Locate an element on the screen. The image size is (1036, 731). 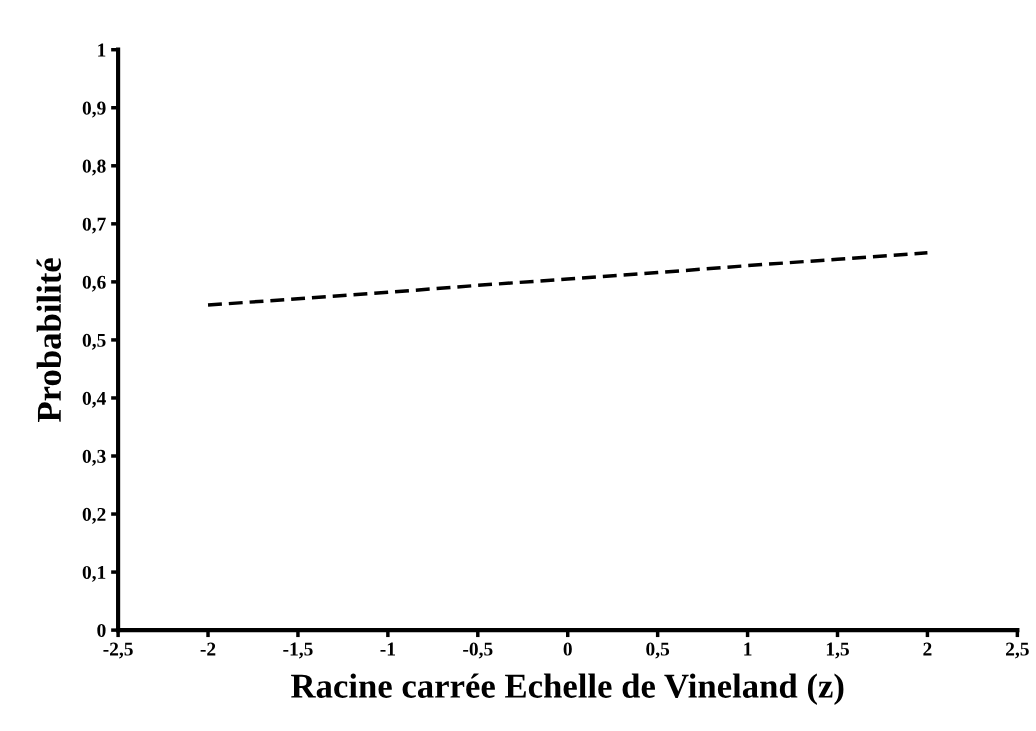
y-axis-title: Probabilité is located at coordinates (49, 340).